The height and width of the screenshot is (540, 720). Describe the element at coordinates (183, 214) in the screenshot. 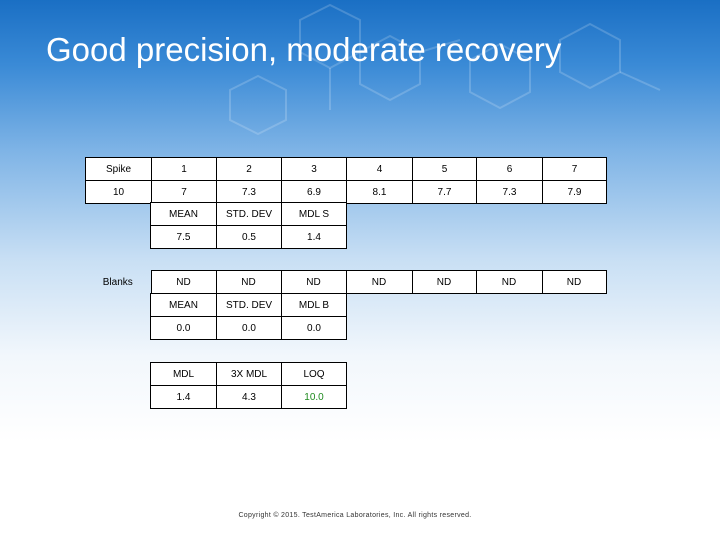

I see `spike-mean-header: MEAN` at that location.